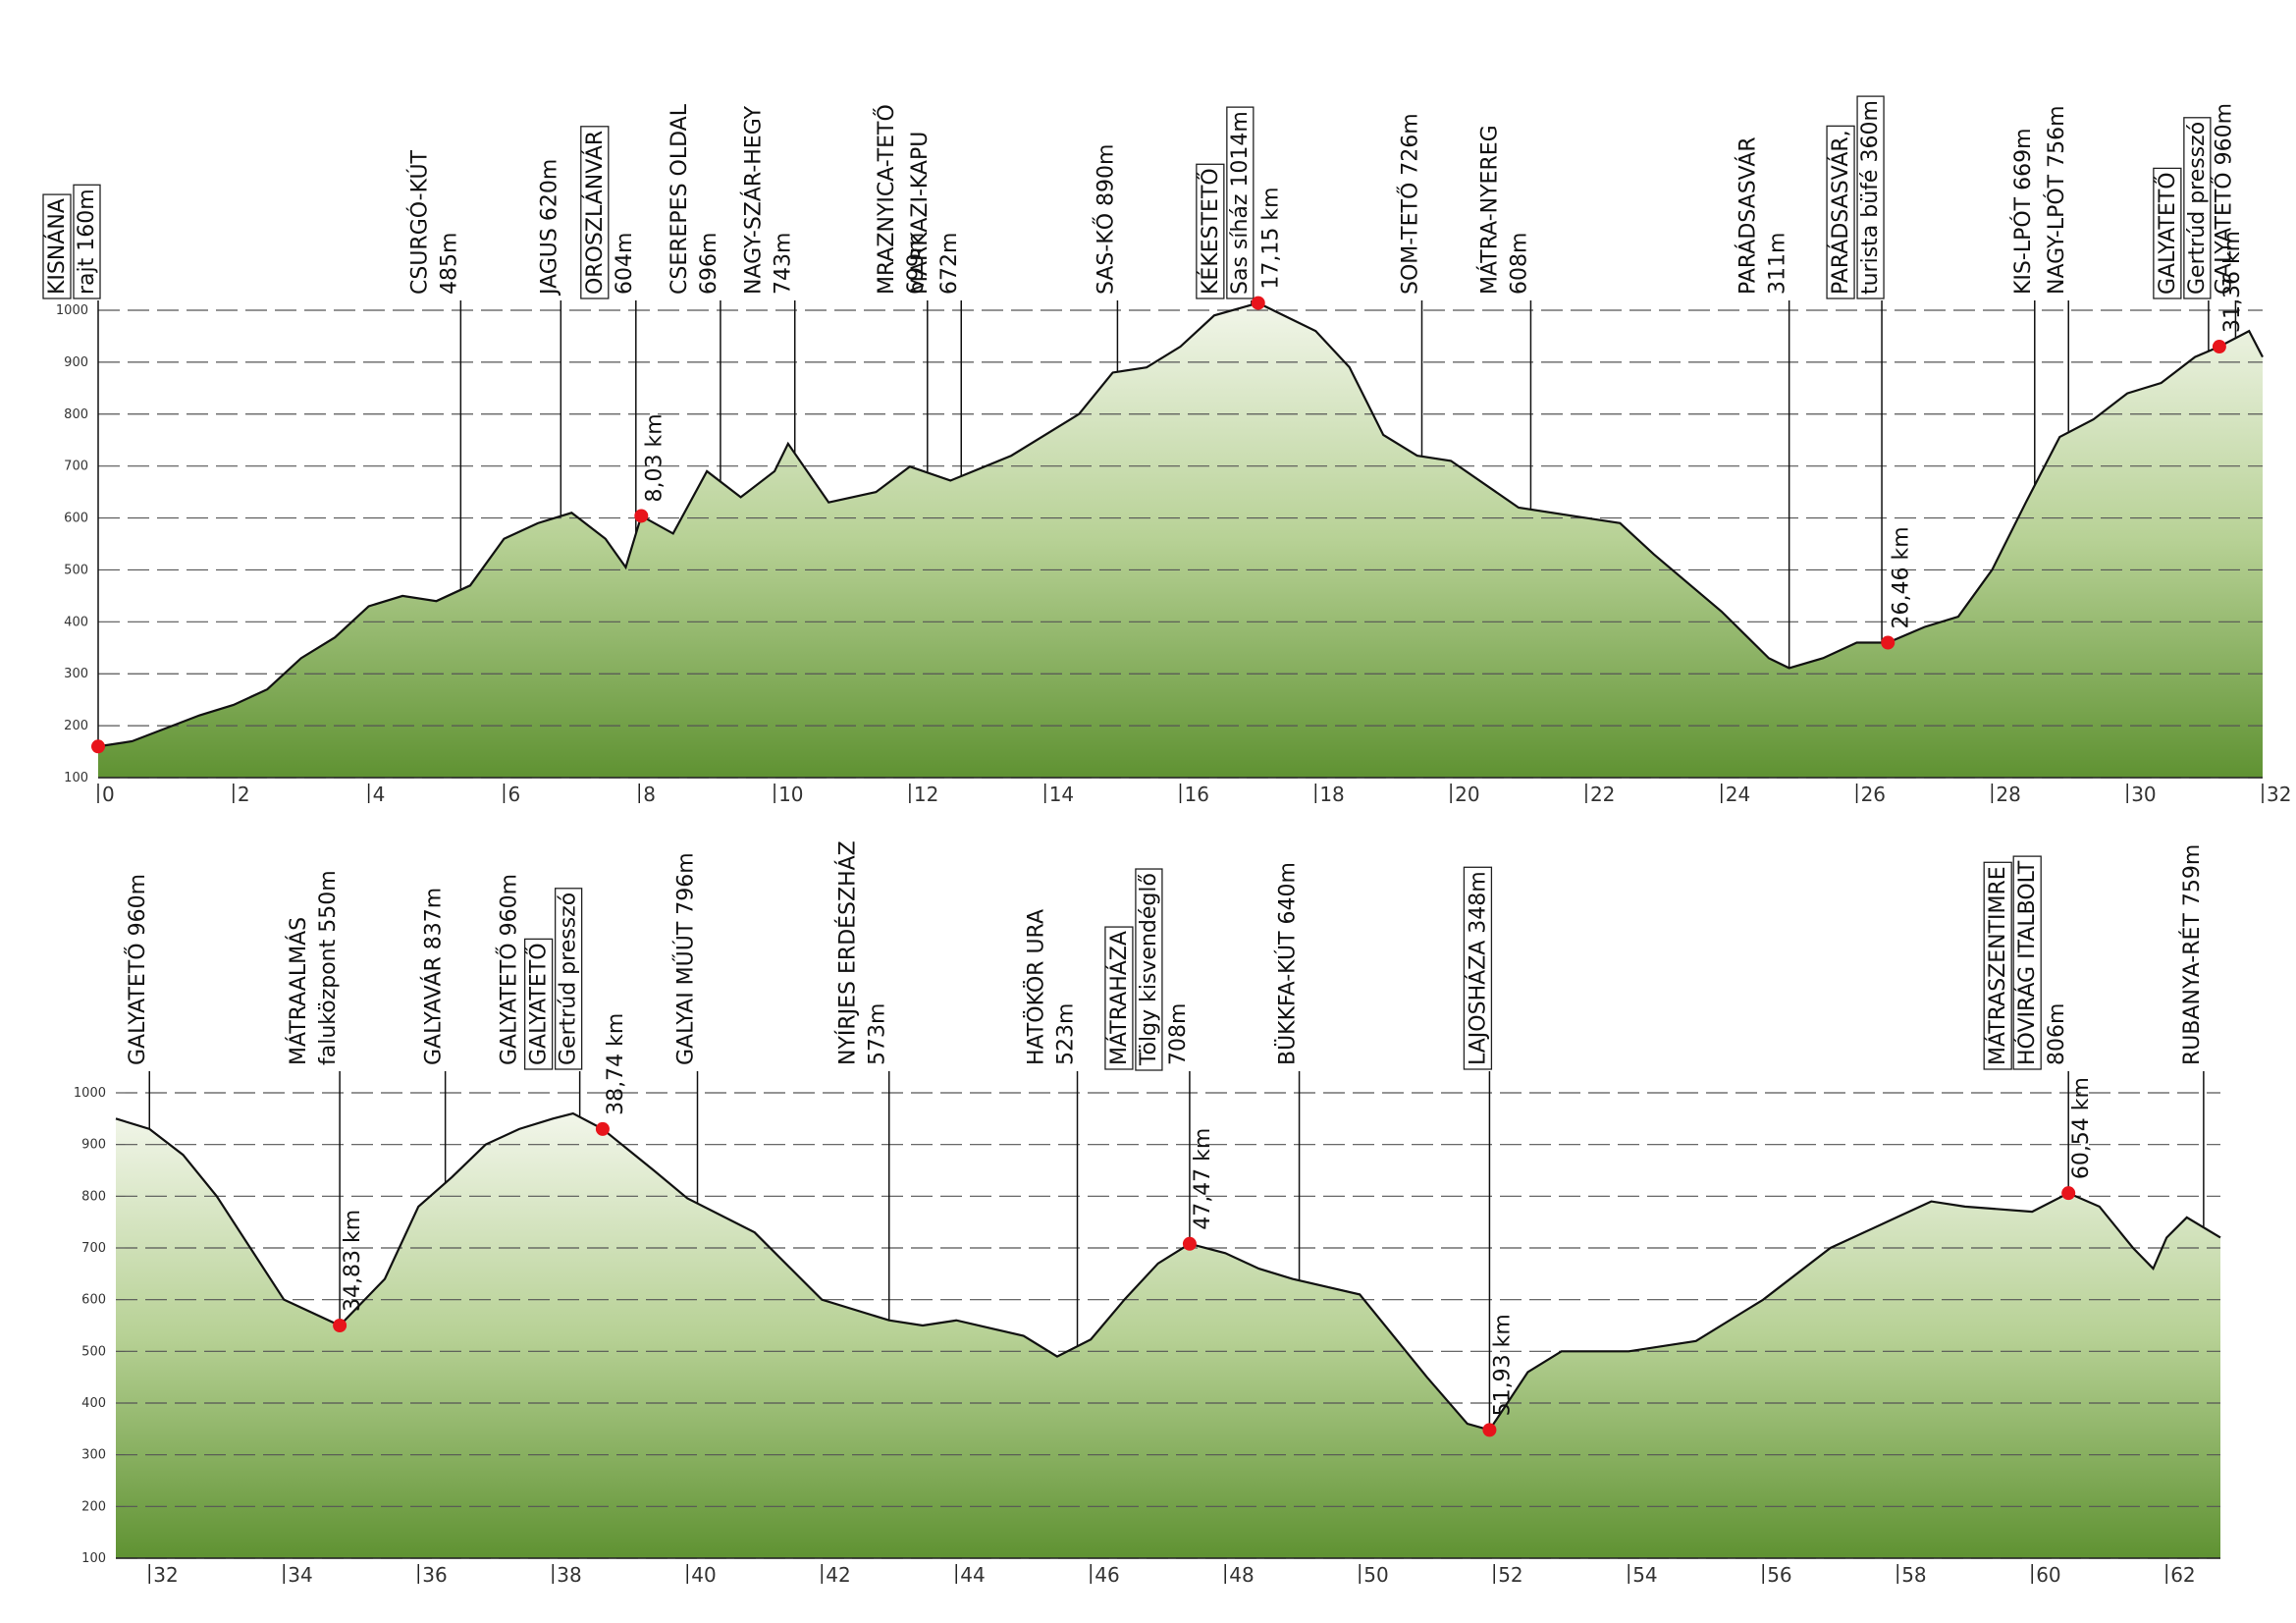  What do you see at coordinates (1037, 987) in the screenshot?
I see `place-label: HATÖKÖR URA` at bounding box center [1037, 987].